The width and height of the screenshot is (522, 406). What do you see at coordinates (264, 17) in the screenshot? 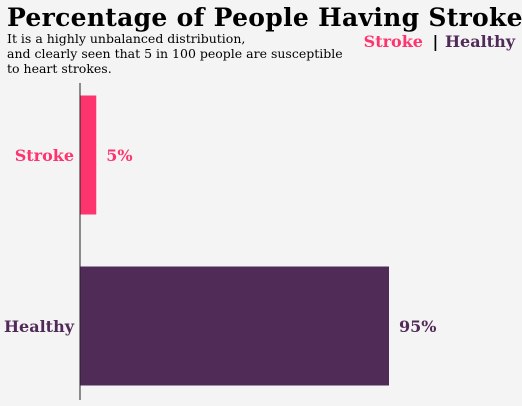
I see `chart-title: Percentage of People Having Strokes` at bounding box center [264, 17].